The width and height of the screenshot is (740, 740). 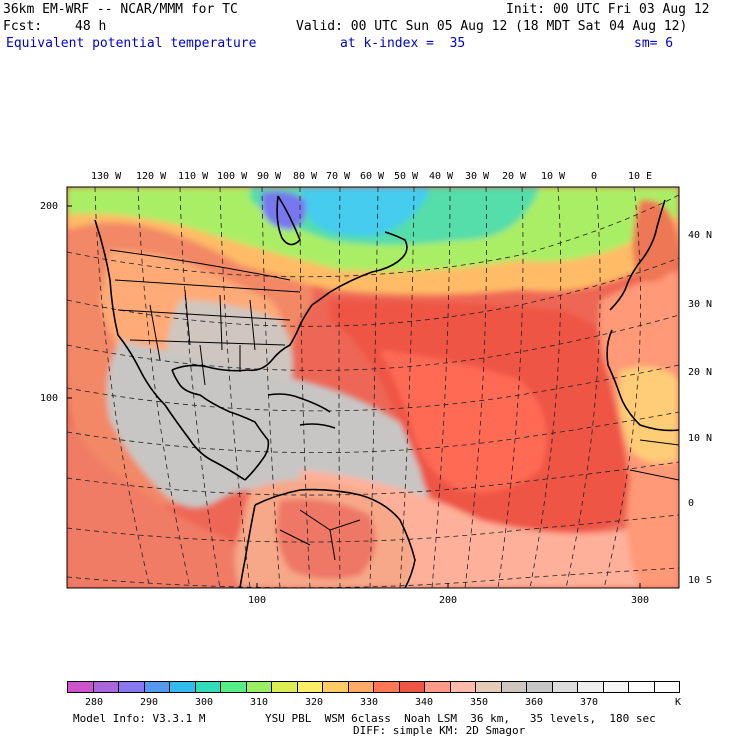 What do you see at coordinates (439, 730) in the screenshot?
I see `diffusion-info: DIFF: simple KM: 2D Smagor` at bounding box center [439, 730].